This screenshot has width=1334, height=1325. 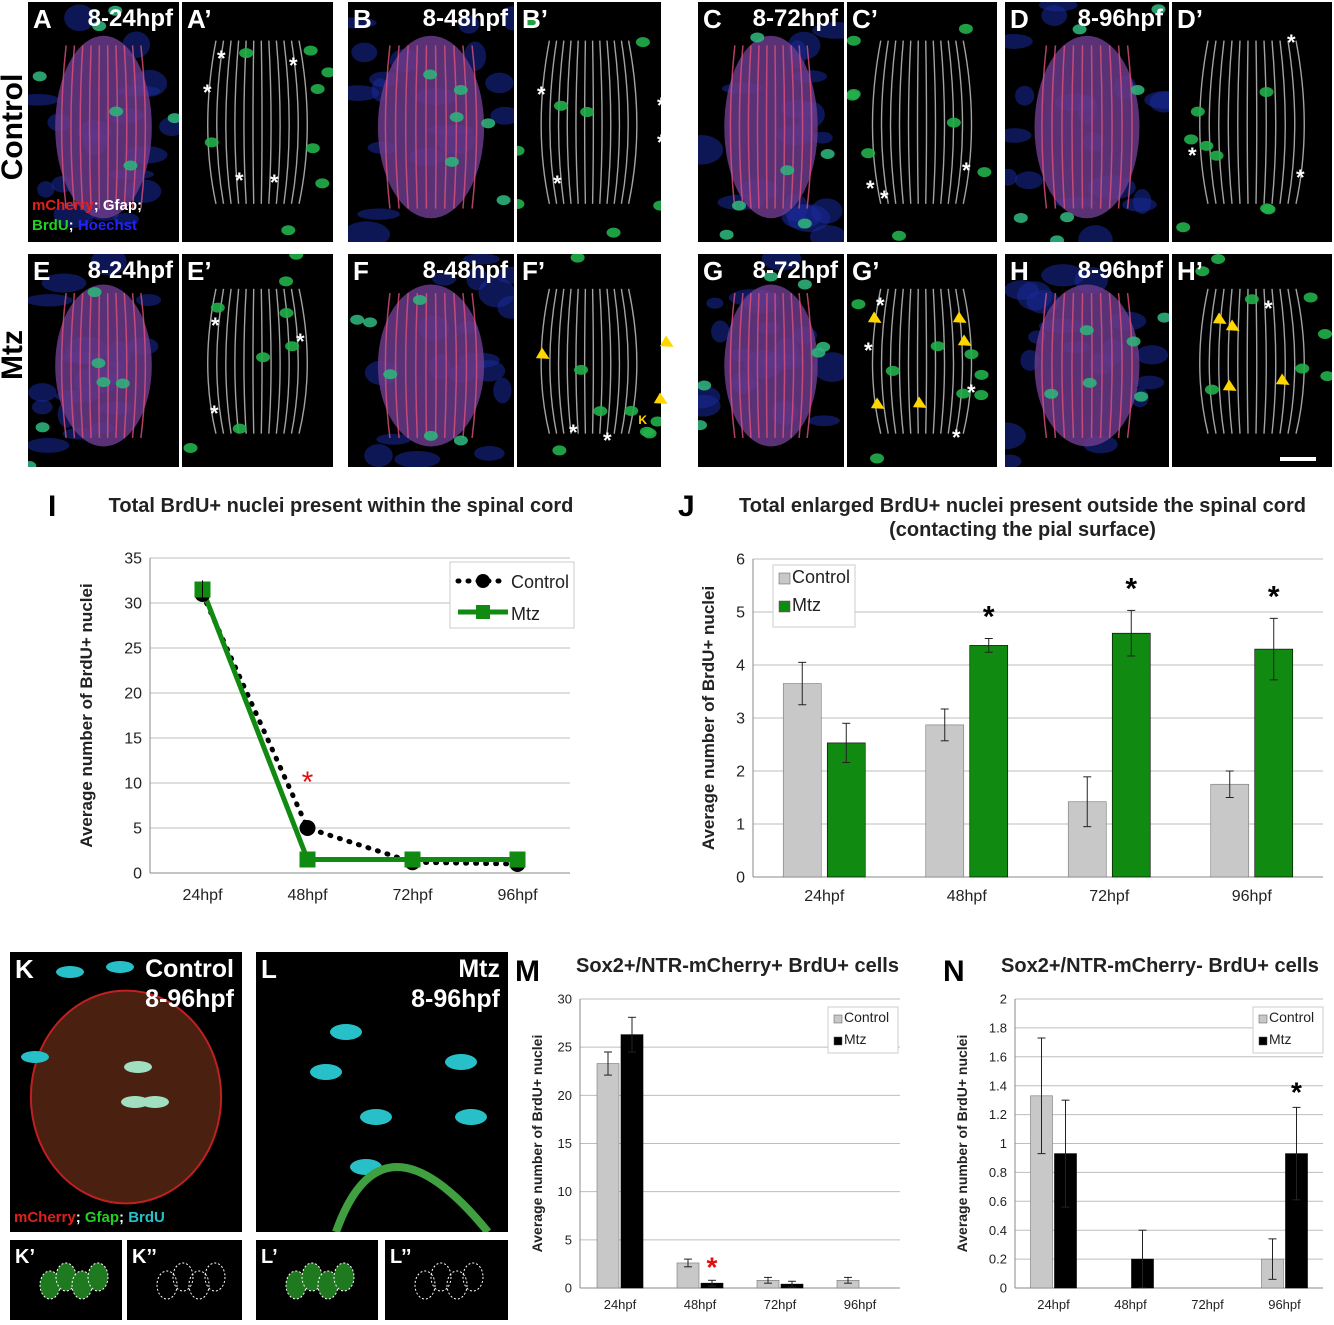 What do you see at coordinates (1252, 360) in the screenshot?
I see `micrograph-panel-h-prime: H’` at bounding box center [1252, 360].